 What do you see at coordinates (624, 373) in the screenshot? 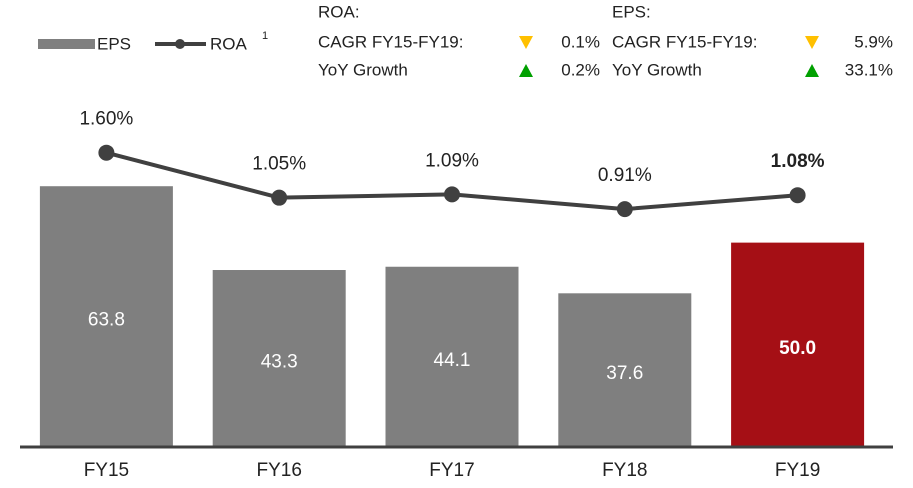
I see `bar-label: 37.6` at bounding box center [624, 373].